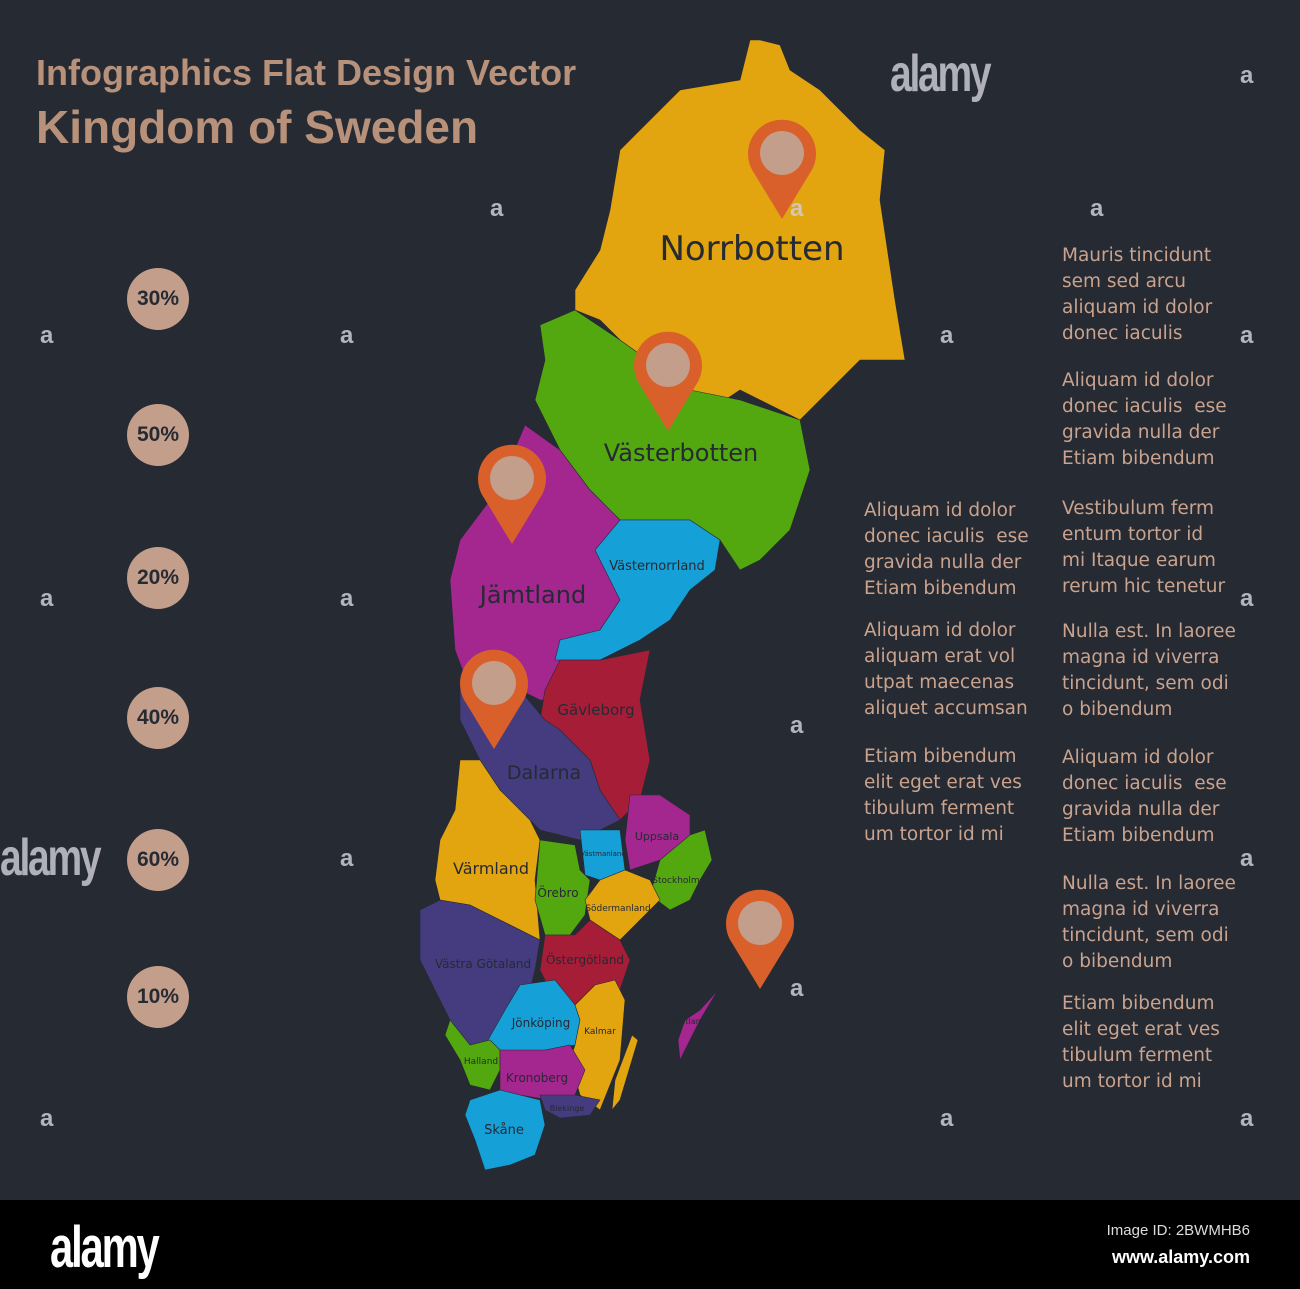 This screenshot has height=1289, width=1300. I want to click on region-vasternorrland, so click(637, 590).